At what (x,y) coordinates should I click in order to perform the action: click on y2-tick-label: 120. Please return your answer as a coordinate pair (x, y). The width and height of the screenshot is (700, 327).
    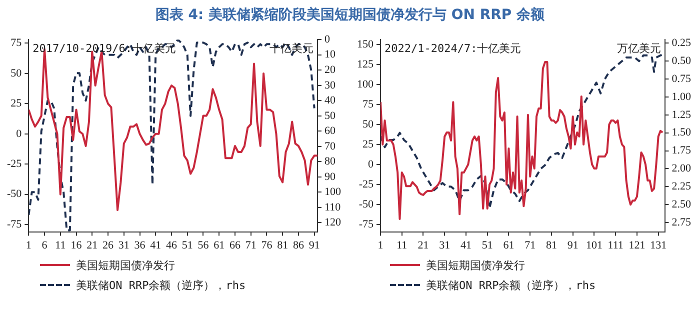
    Looking at the image, I should click on (333, 222).